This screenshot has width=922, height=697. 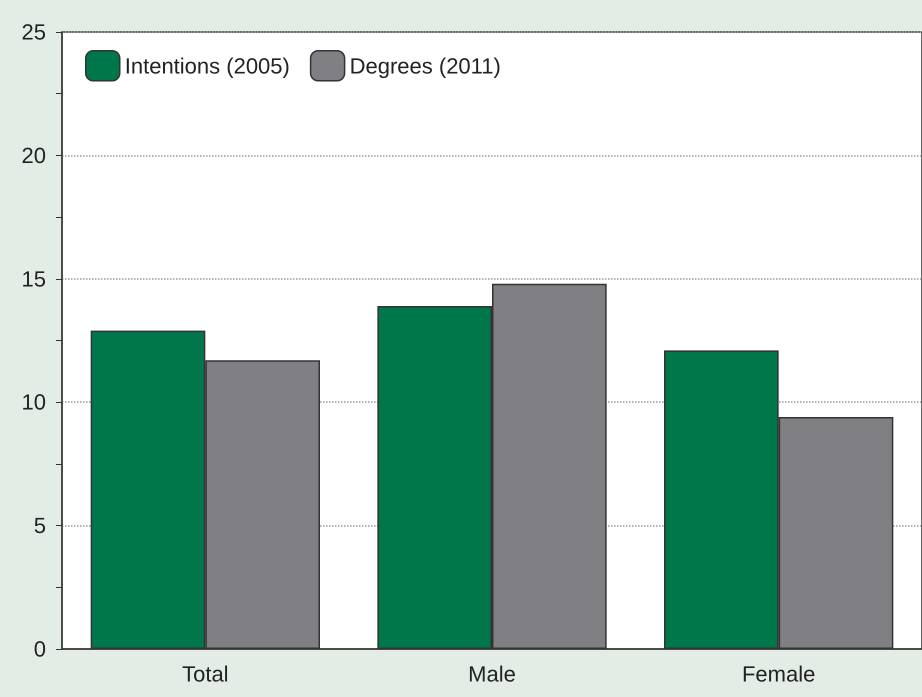 What do you see at coordinates (425, 65) in the screenshot?
I see `legend-label: Degrees (2011)` at bounding box center [425, 65].